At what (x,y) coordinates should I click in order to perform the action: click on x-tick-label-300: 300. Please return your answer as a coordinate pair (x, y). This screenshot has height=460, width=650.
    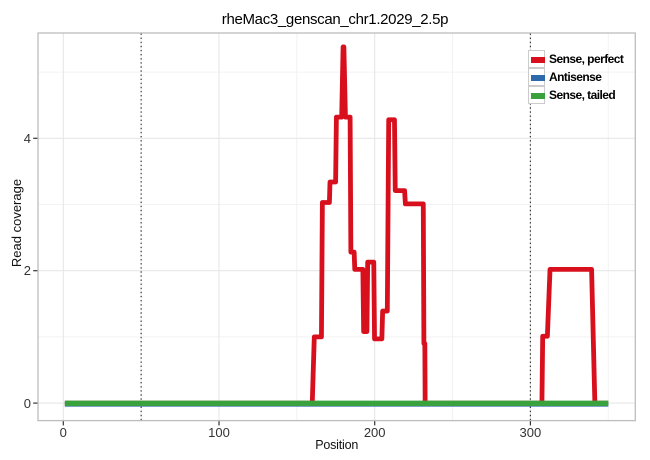
    Looking at the image, I should click on (530, 432).